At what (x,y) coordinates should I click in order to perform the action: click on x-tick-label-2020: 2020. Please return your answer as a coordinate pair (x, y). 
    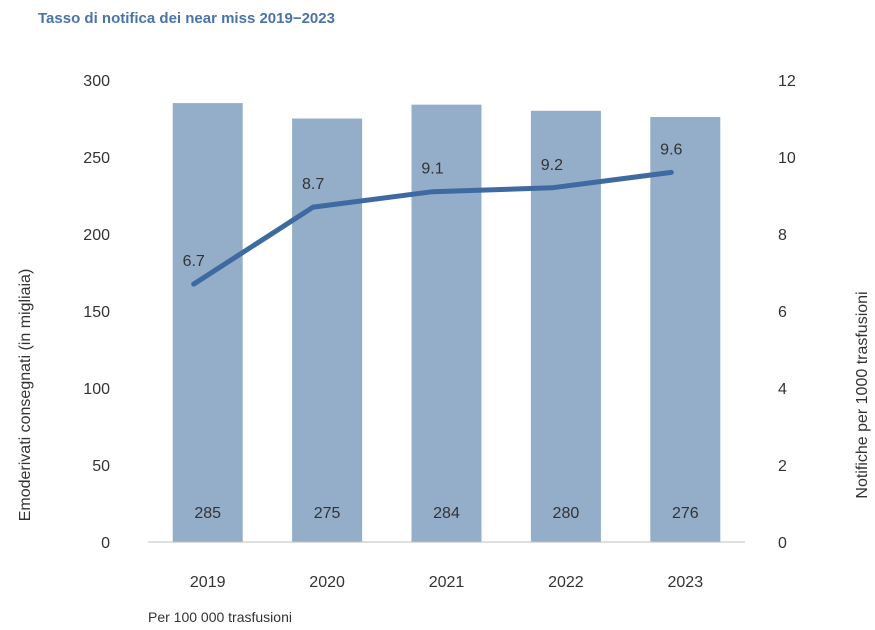
    Looking at the image, I should click on (327, 582).